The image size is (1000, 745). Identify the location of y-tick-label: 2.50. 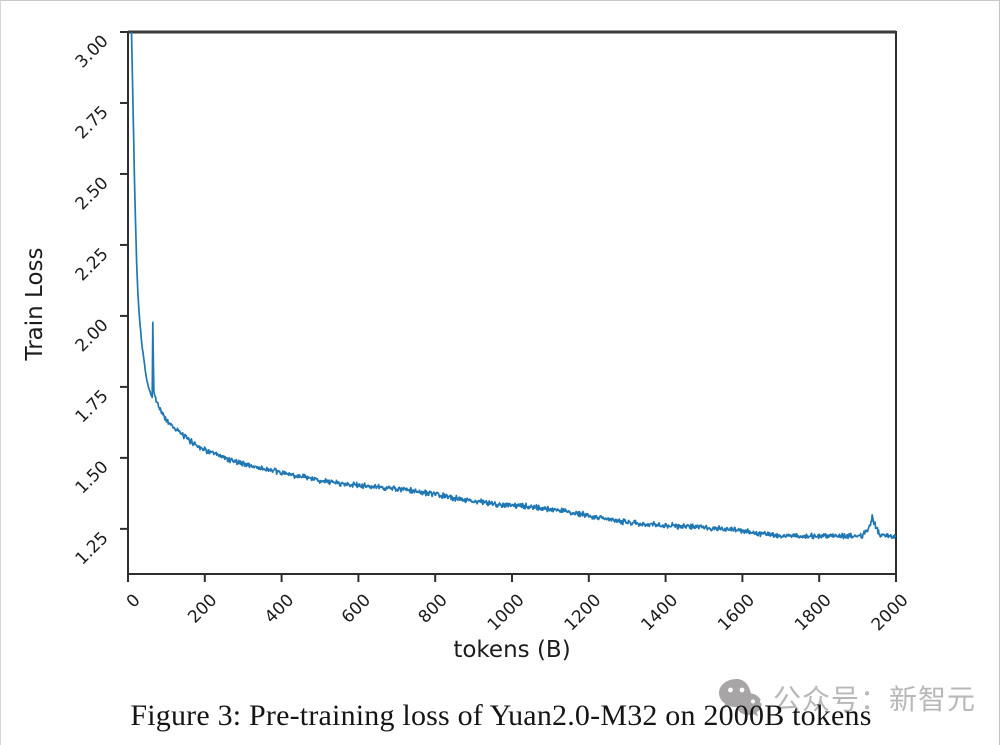
(92, 193).